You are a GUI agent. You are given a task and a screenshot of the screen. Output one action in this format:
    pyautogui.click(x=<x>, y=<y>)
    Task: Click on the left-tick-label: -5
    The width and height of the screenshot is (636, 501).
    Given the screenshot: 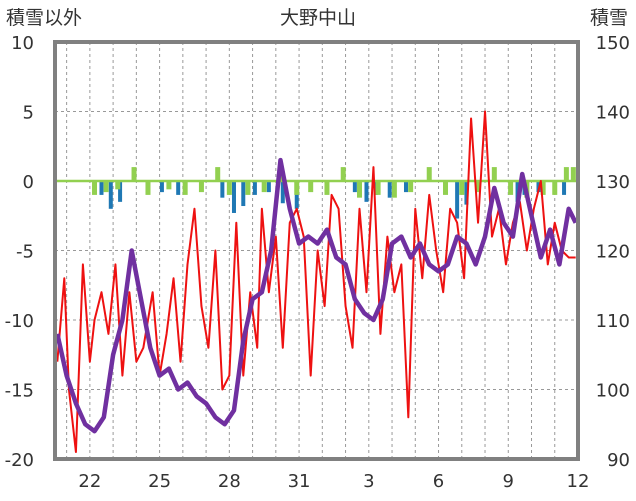 What is the action you would take?
    pyautogui.click(x=25, y=252)
    